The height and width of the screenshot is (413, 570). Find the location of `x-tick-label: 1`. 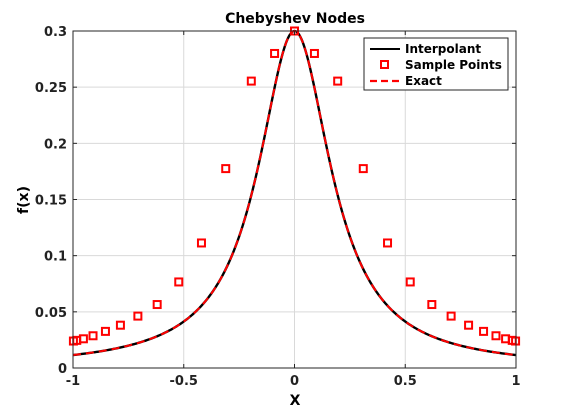

x-tick-label: 1 is located at coordinates (515, 381).